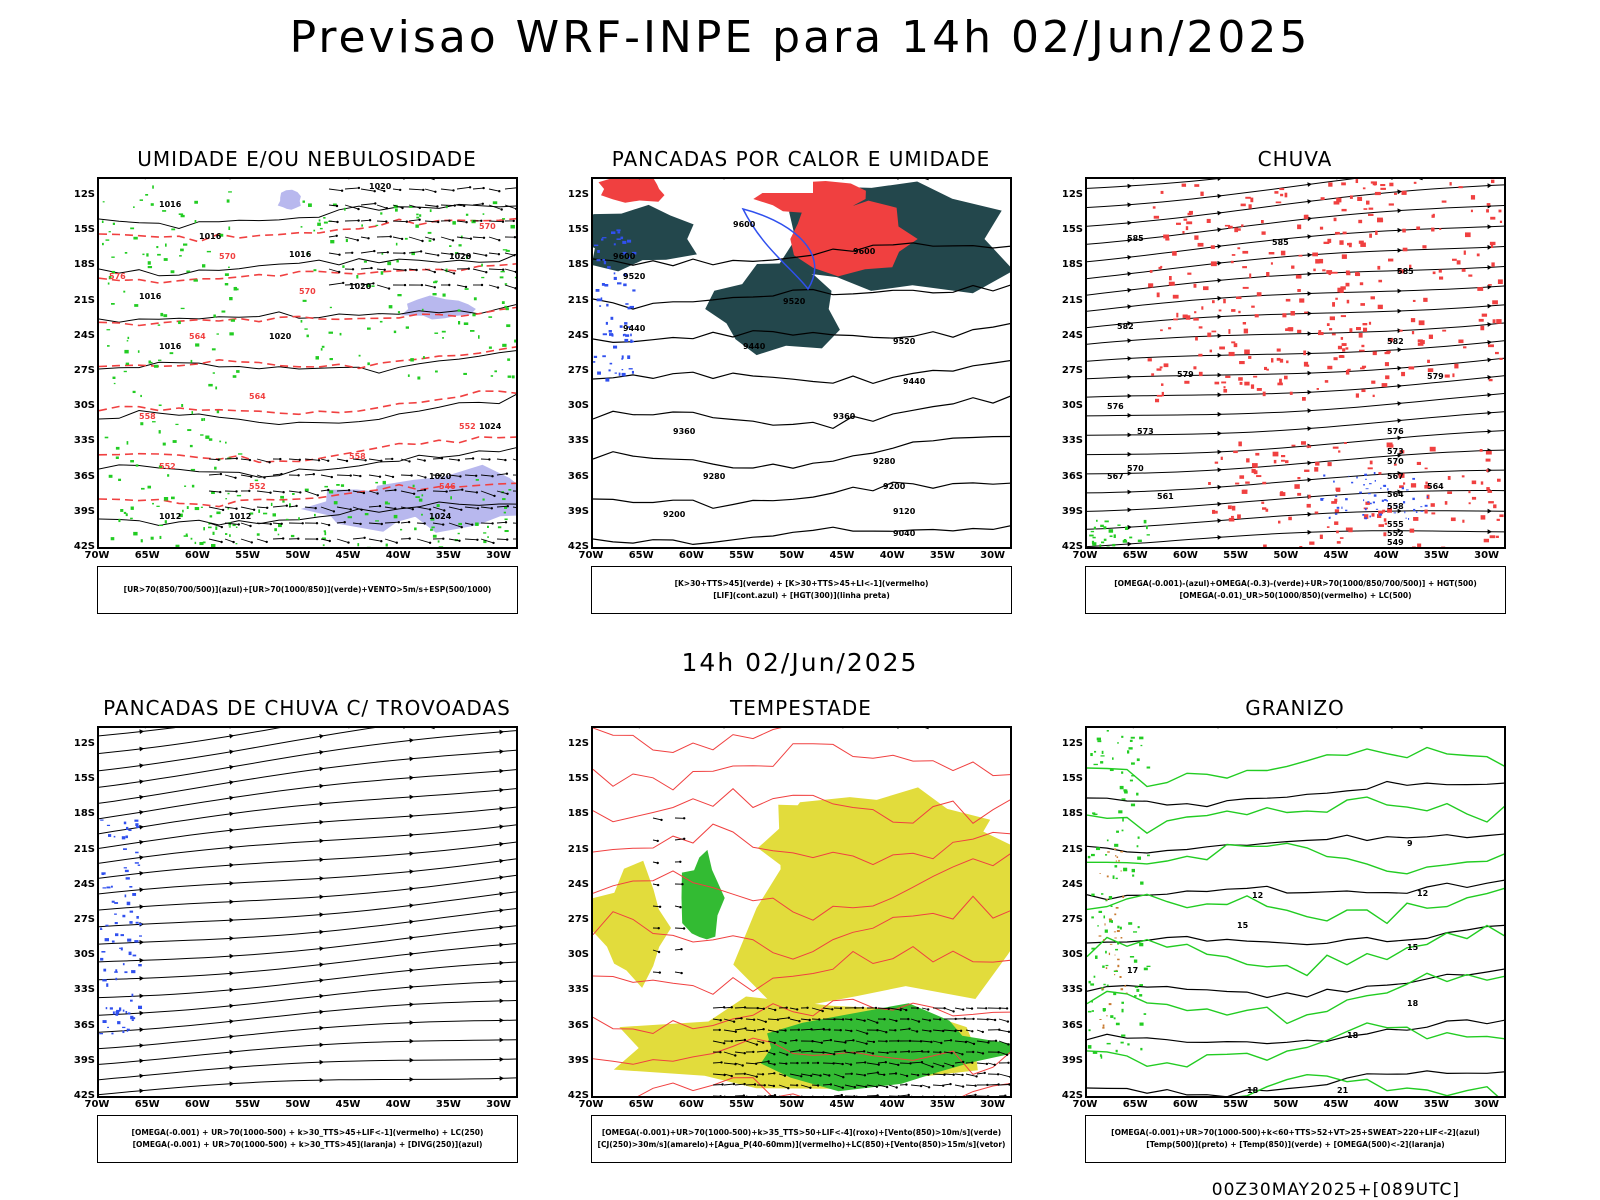 Image resolution: width=1600 pixels, height=1200 pixels. Describe the element at coordinates (631, 191) in the screenshot. I see `thunder-risk-area` at that location.